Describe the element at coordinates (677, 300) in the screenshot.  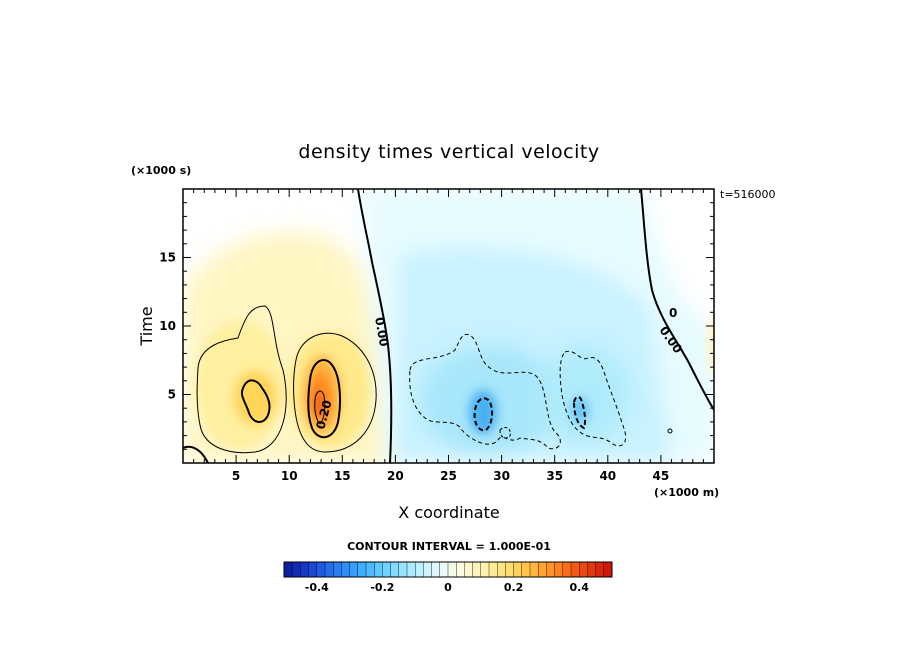
I see `zero-contour-right` at that location.